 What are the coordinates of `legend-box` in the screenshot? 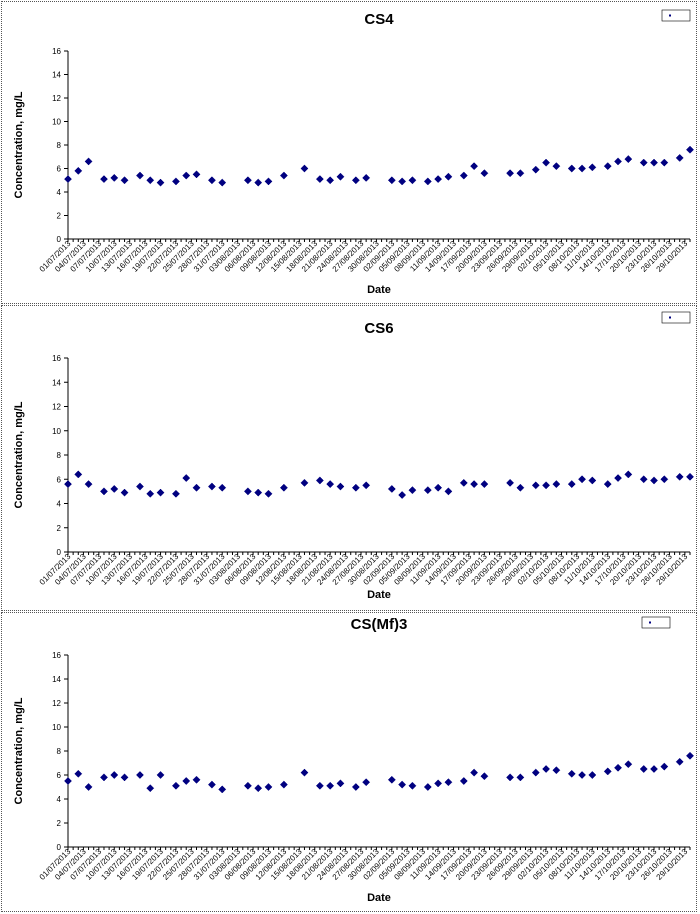 It's located at (676, 15).